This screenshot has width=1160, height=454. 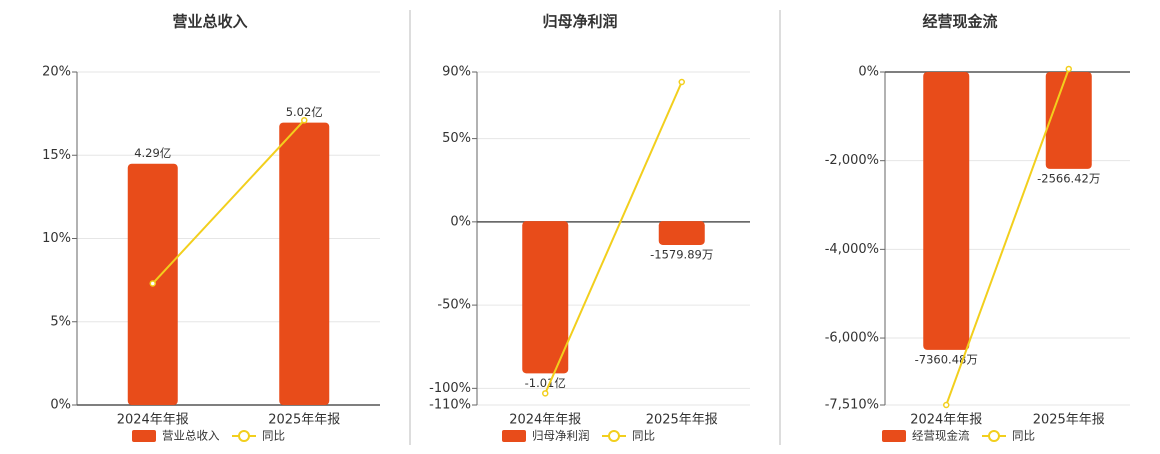 I want to click on y-tick-label: -100%, so click(x=450, y=388).